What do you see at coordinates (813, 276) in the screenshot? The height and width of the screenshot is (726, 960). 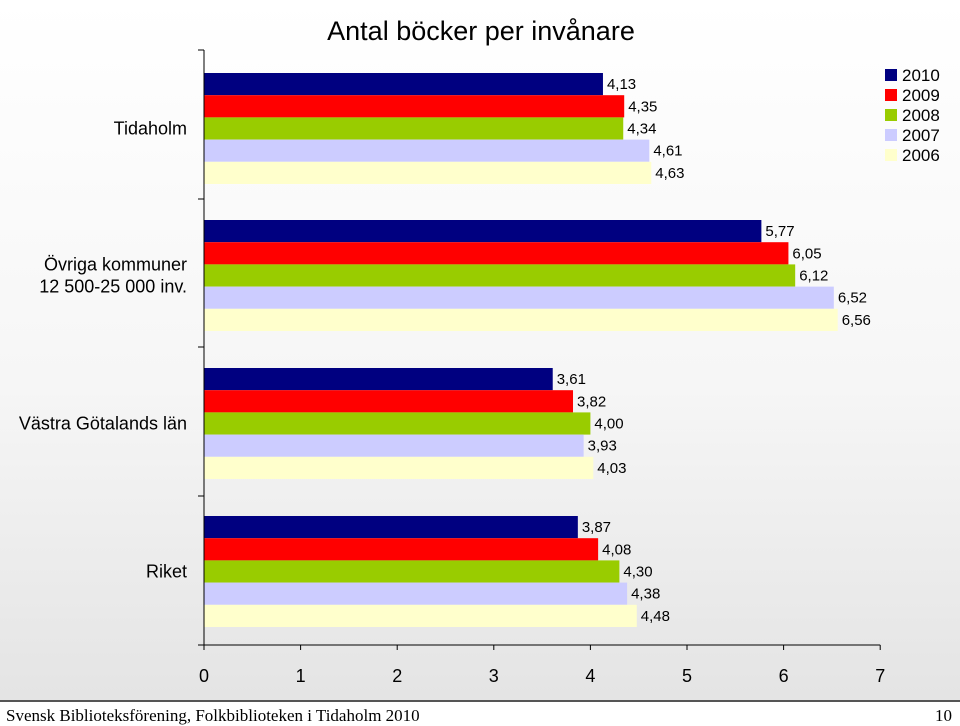 I see `value-label-2008-1: 6,12` at bounding box center [813, 276].